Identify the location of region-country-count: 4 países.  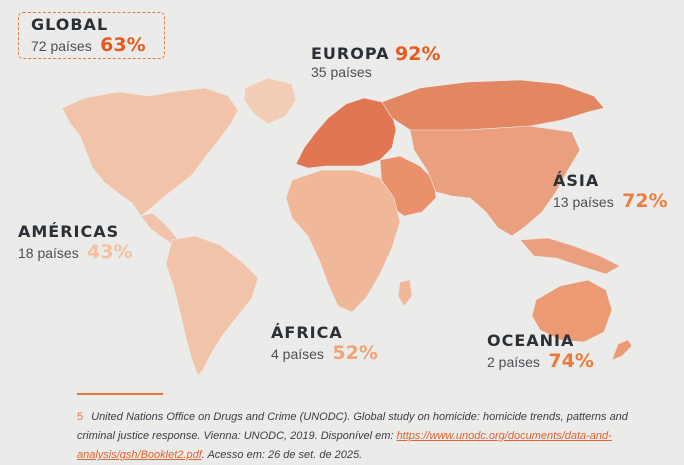
(297, 354).